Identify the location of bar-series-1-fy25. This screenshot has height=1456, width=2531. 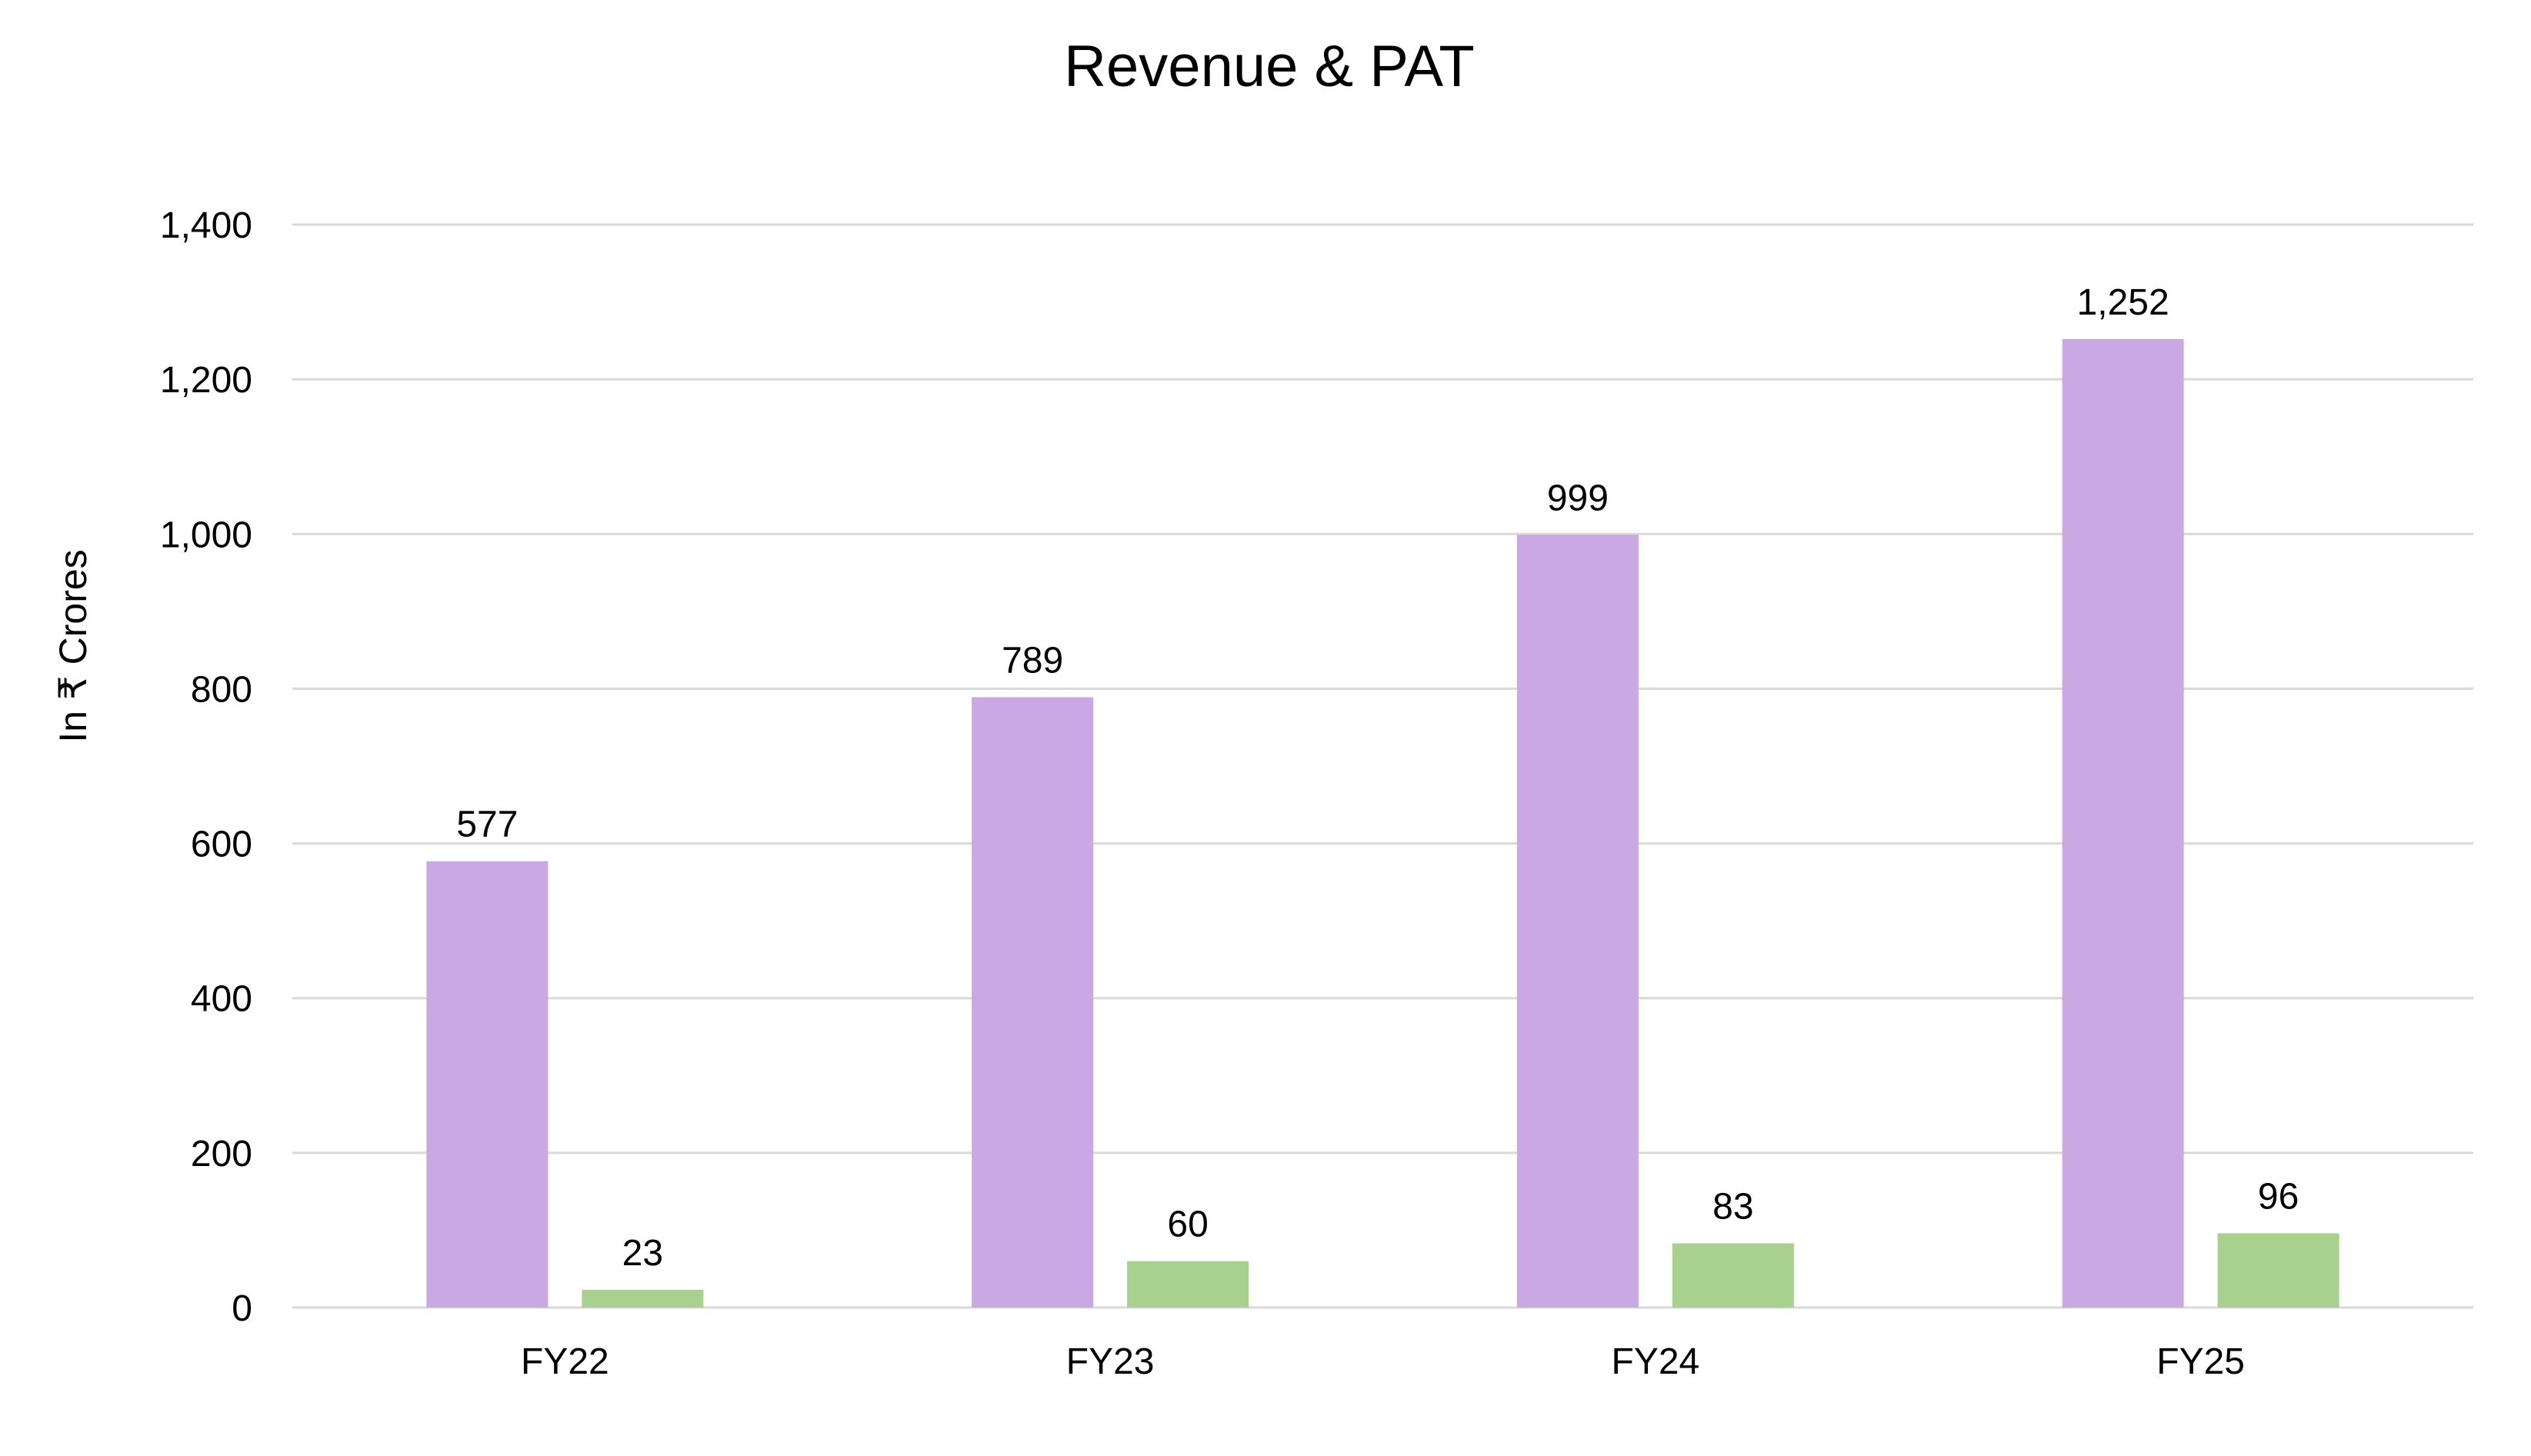
(2123, 823).